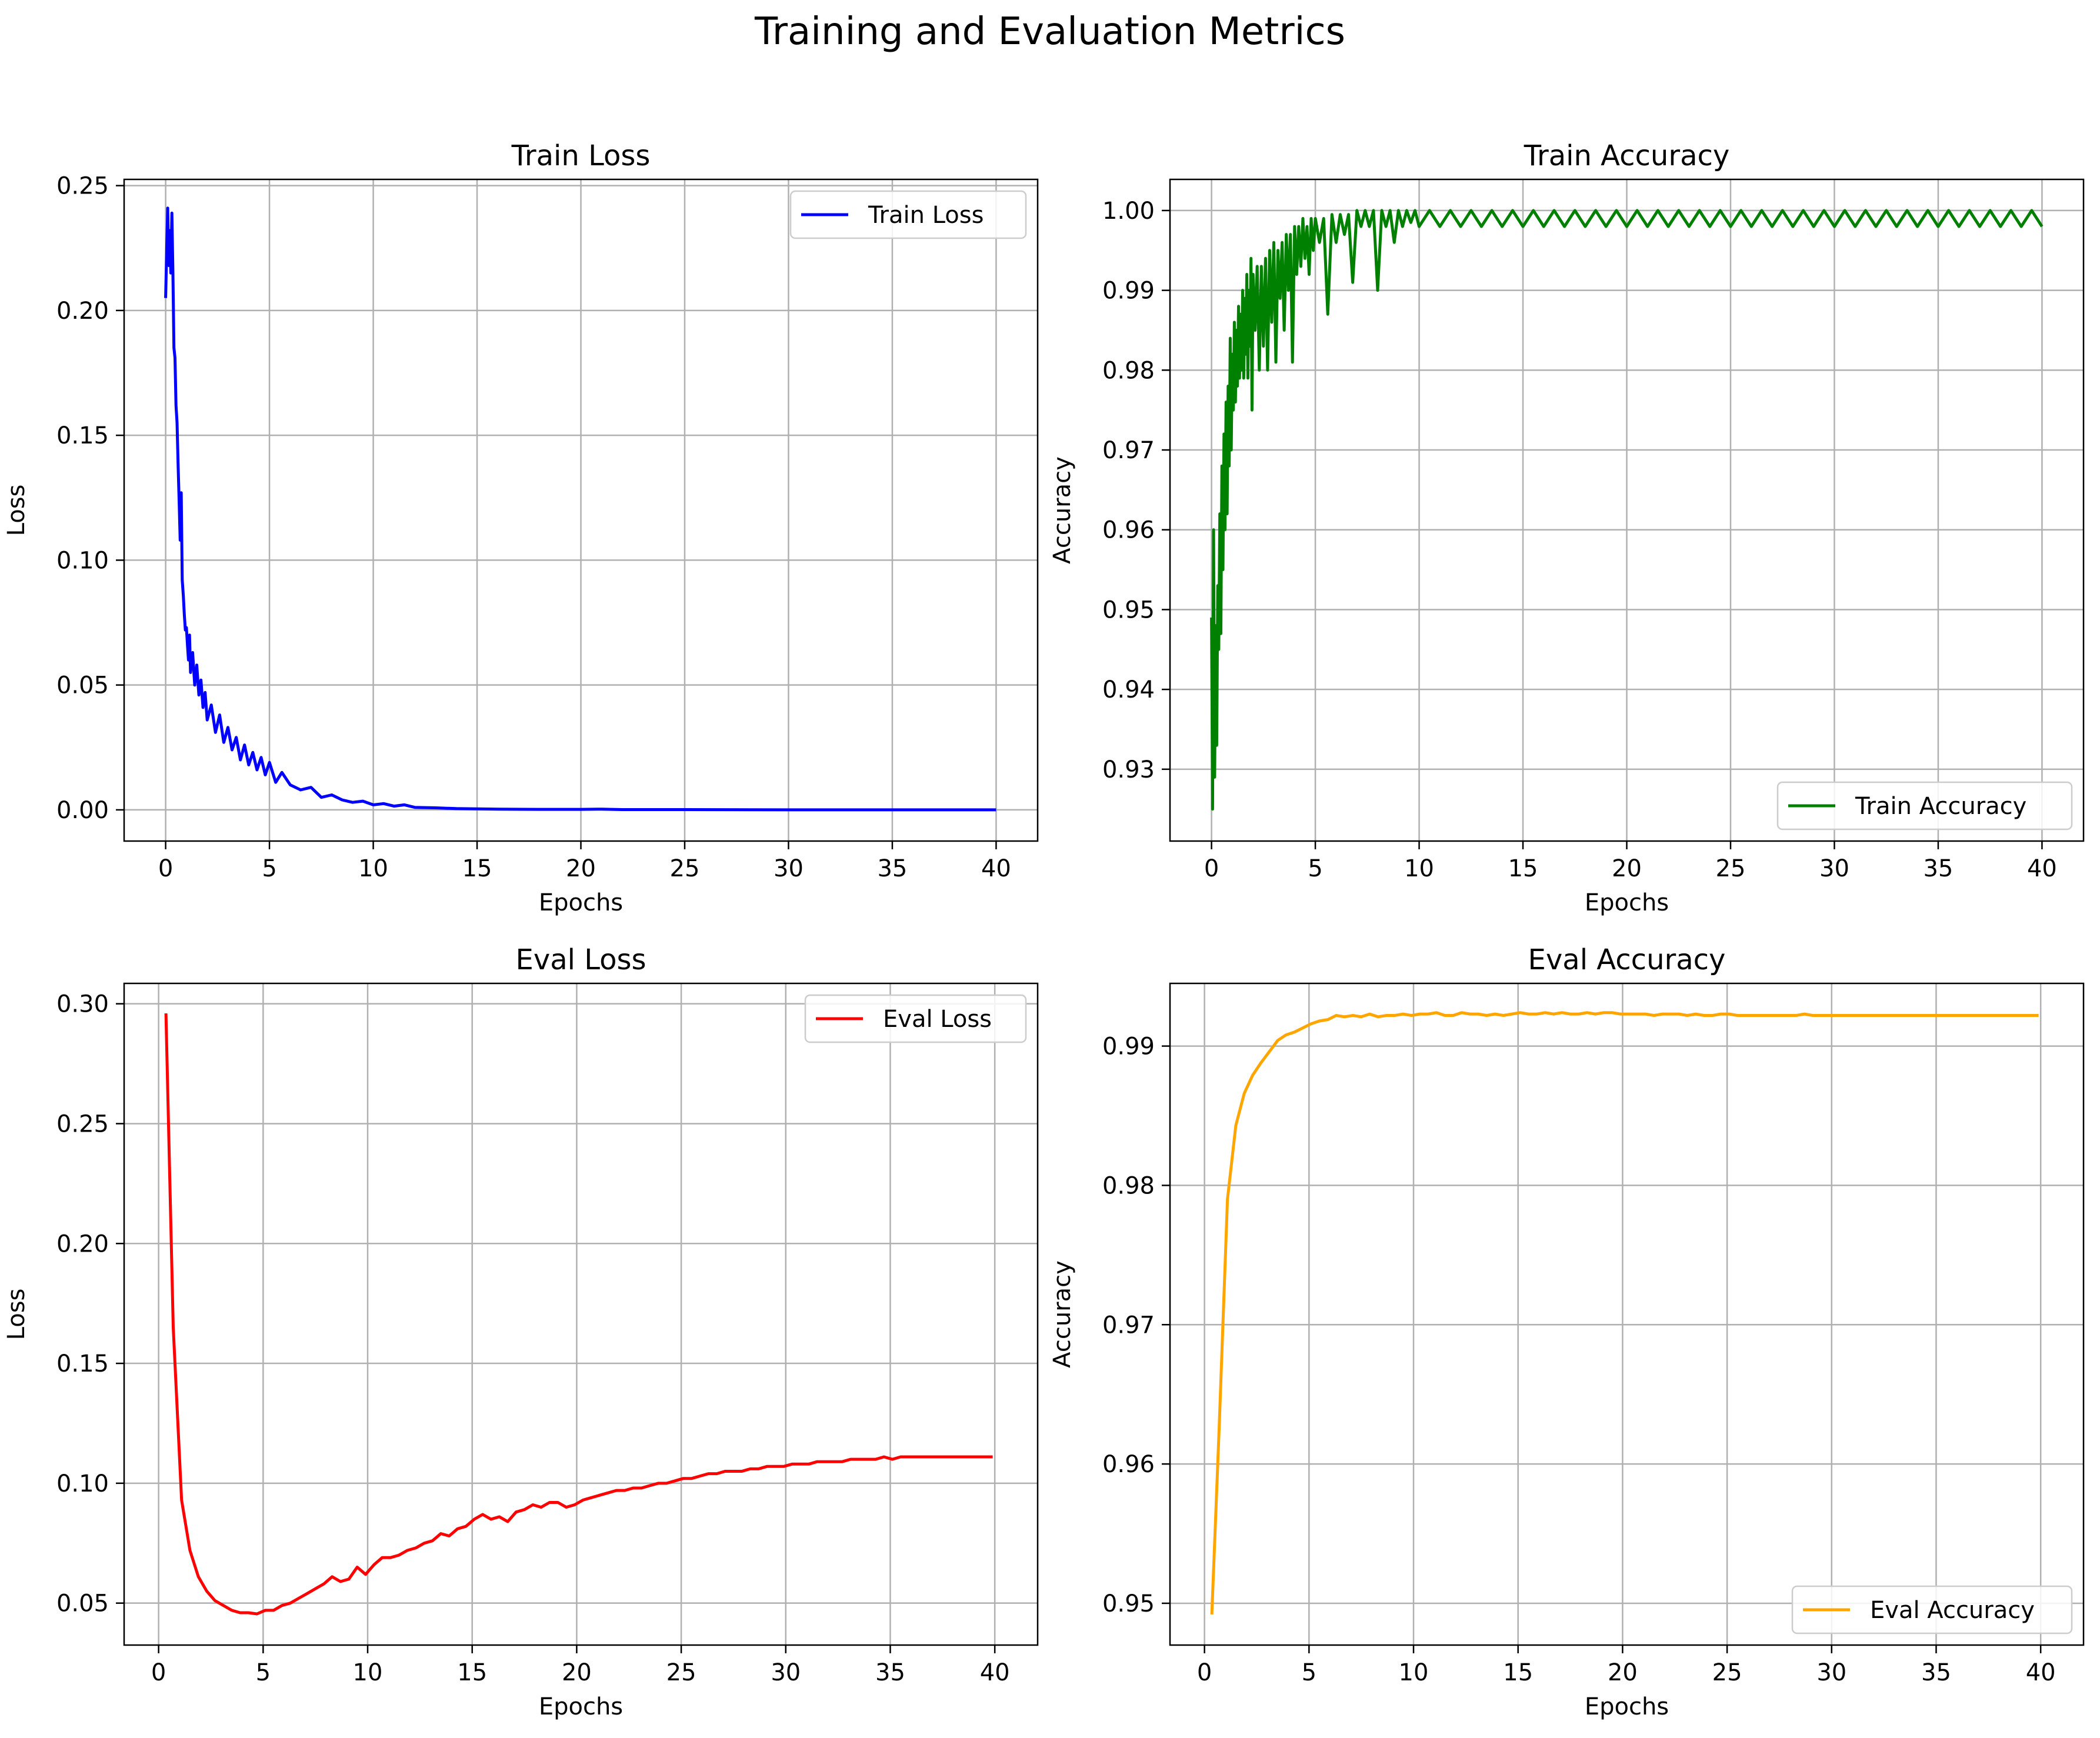 The height and width of the screenshot is (1738, 2100). What do you see at coordinates (1128, 769) in the screenshot?
I see `y-tick-label: 0.93` at bounding box center [1128, 769].